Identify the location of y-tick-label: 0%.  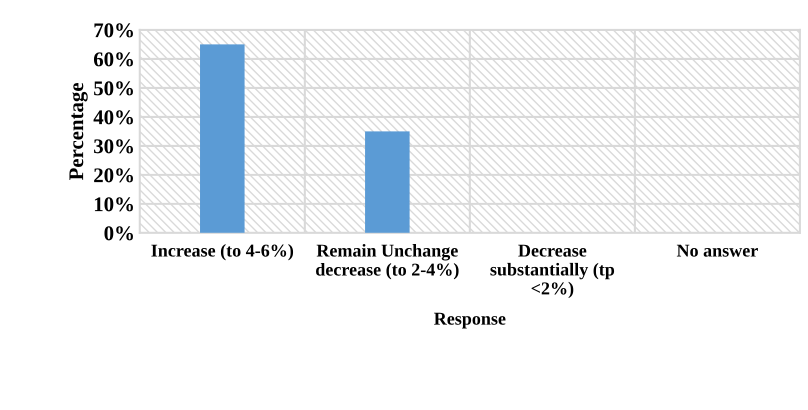
(118, 233).